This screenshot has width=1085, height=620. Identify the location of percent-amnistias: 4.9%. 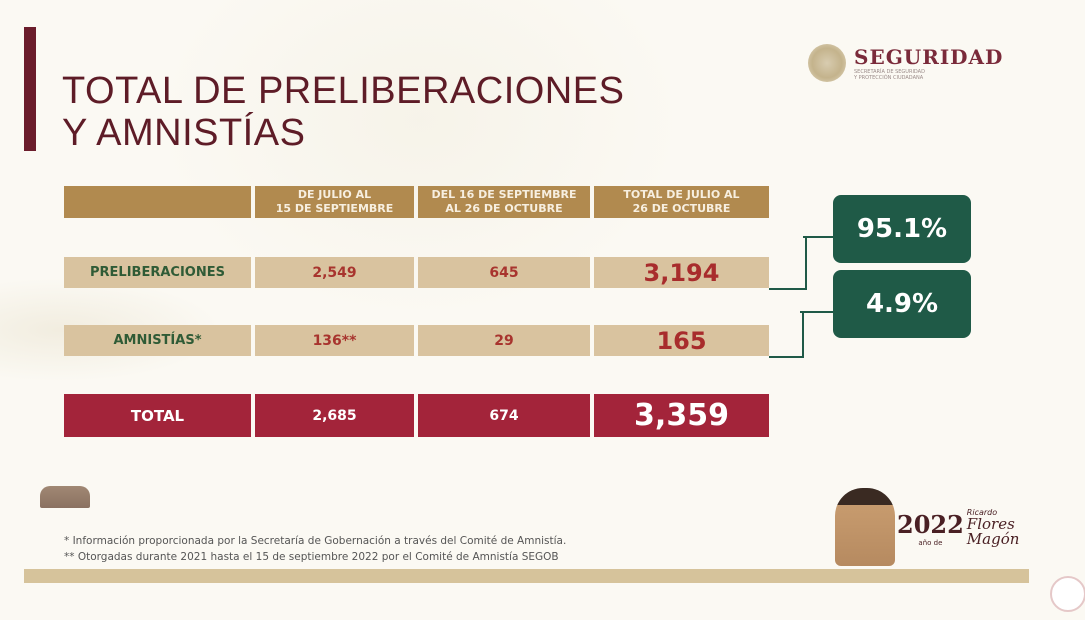
(902, 304).